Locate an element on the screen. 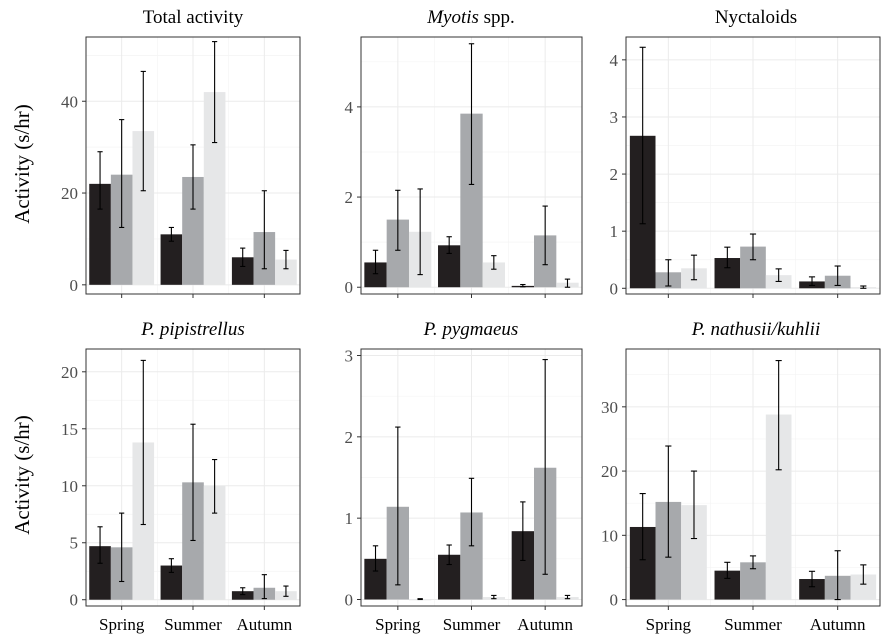 The height and width of the screenshot is (639, 883). panel-title: P. nathusii/kuhlii is located at coordinates (755, 329).